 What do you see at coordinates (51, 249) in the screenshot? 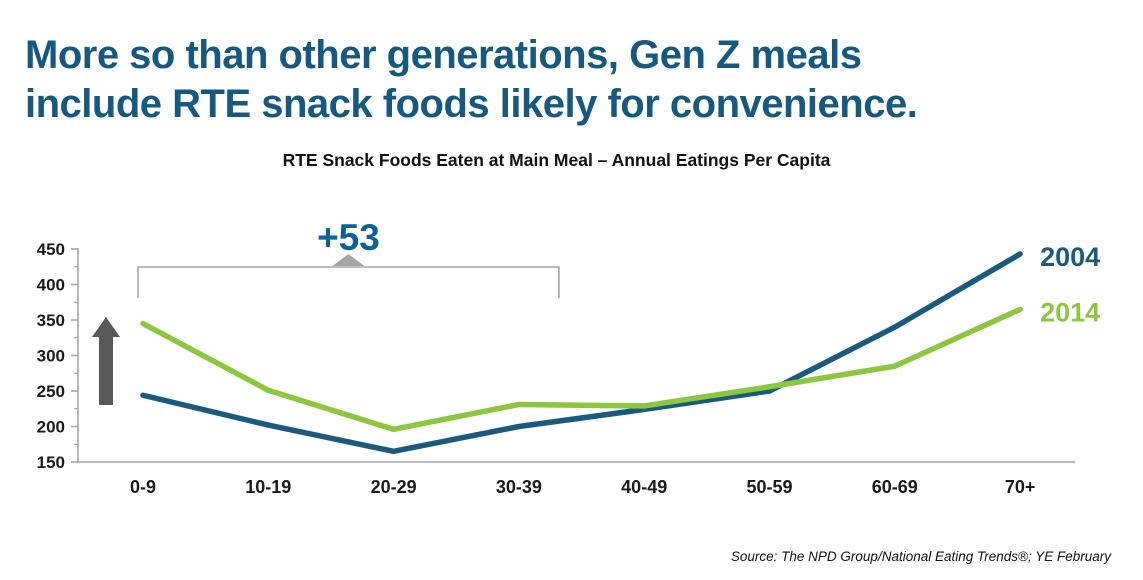
I see `y-tick-label: 450` at bounding box center [51, 249].